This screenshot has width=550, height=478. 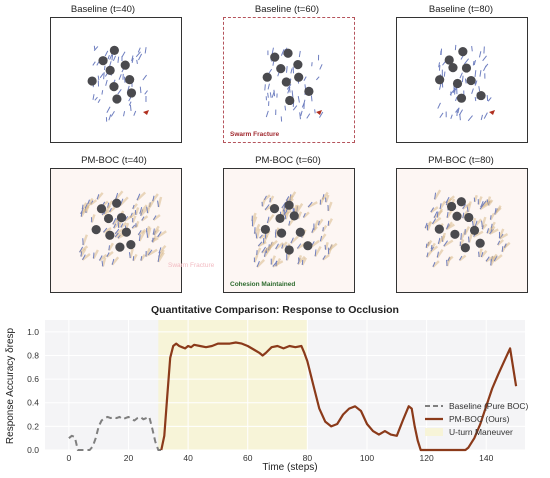 What do you see at coordinates (118, 83) in the screenshot?
I see `swarm-plot-baseline-t40` at bounding box center [118, 83].